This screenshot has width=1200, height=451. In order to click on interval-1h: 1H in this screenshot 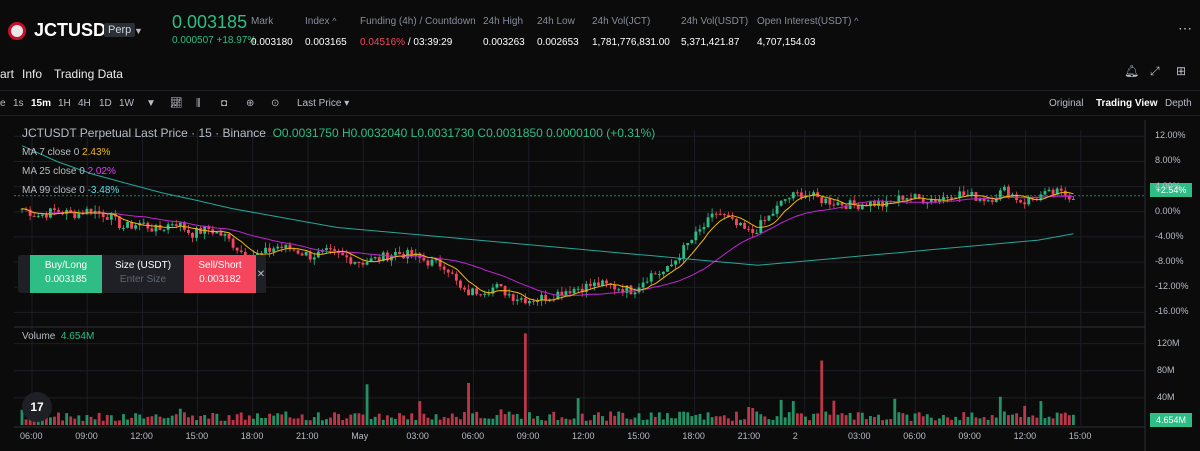, I will do `click(64, 103)`.